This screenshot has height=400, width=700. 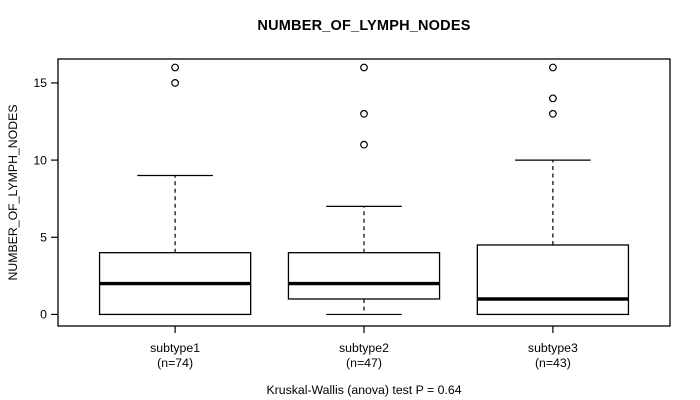 I want to click on chart-title: NUMBER_OF_LYMPH_NODES, so click(x=364, y=26).